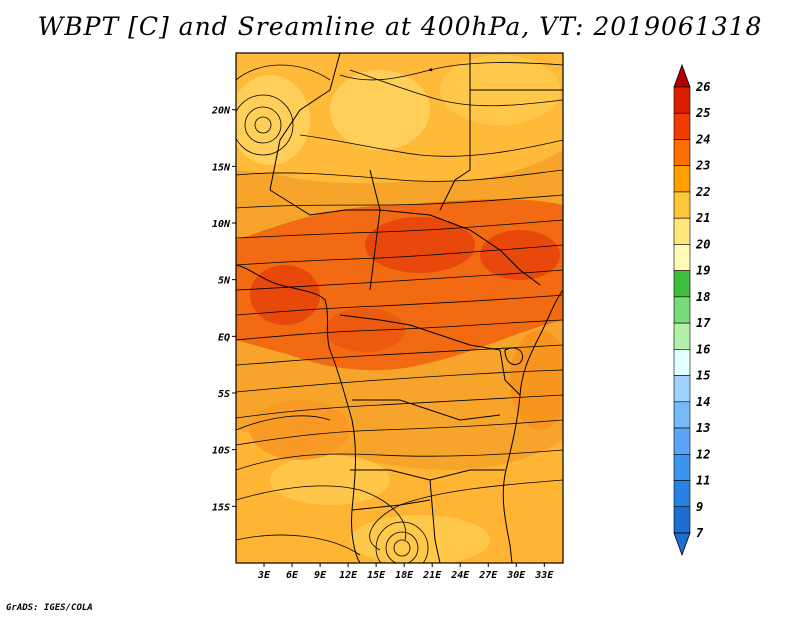 The height and width of the screenshot is (618, 800). Describe the element at coordinates (320, 575) in the screenshot. I see `lon-tick-label: 9E` at that location.